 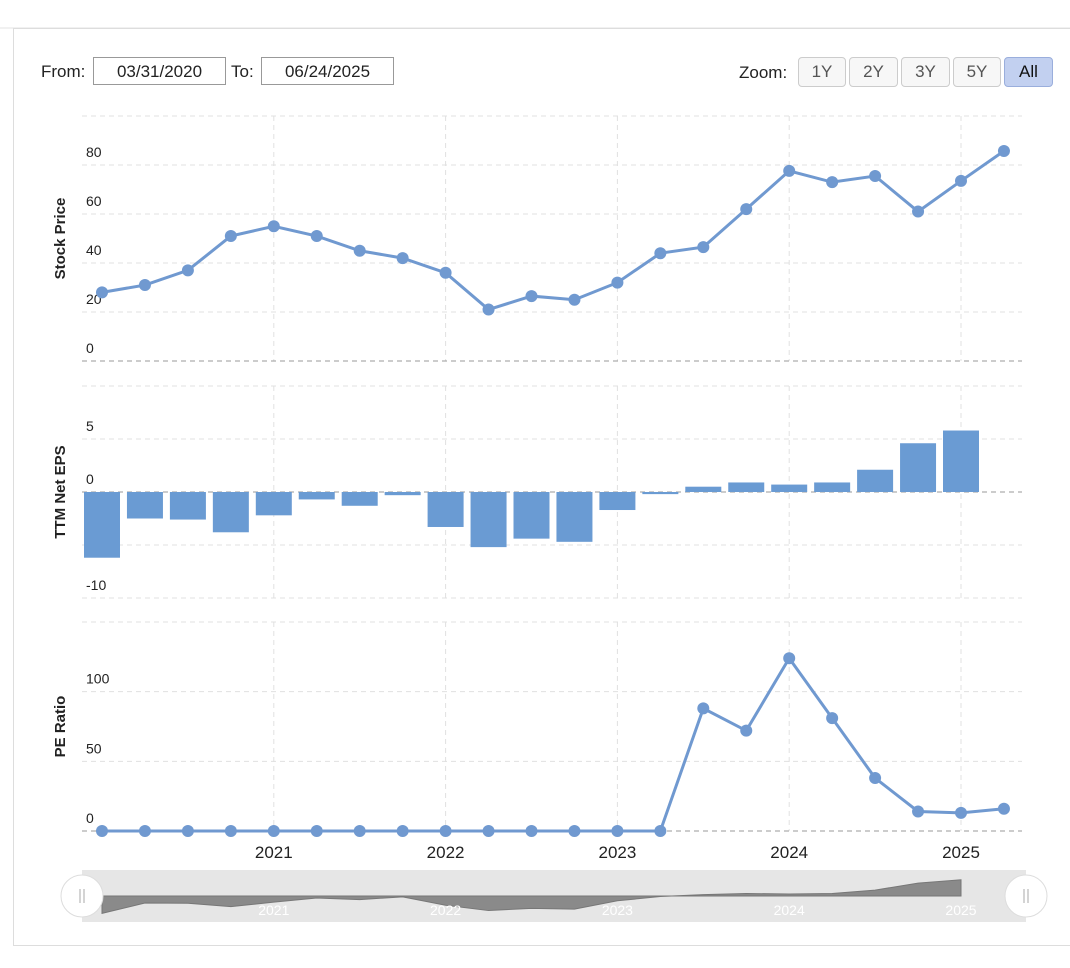 I want to click on navigator-label: 2022, so click(x=445, y=910).